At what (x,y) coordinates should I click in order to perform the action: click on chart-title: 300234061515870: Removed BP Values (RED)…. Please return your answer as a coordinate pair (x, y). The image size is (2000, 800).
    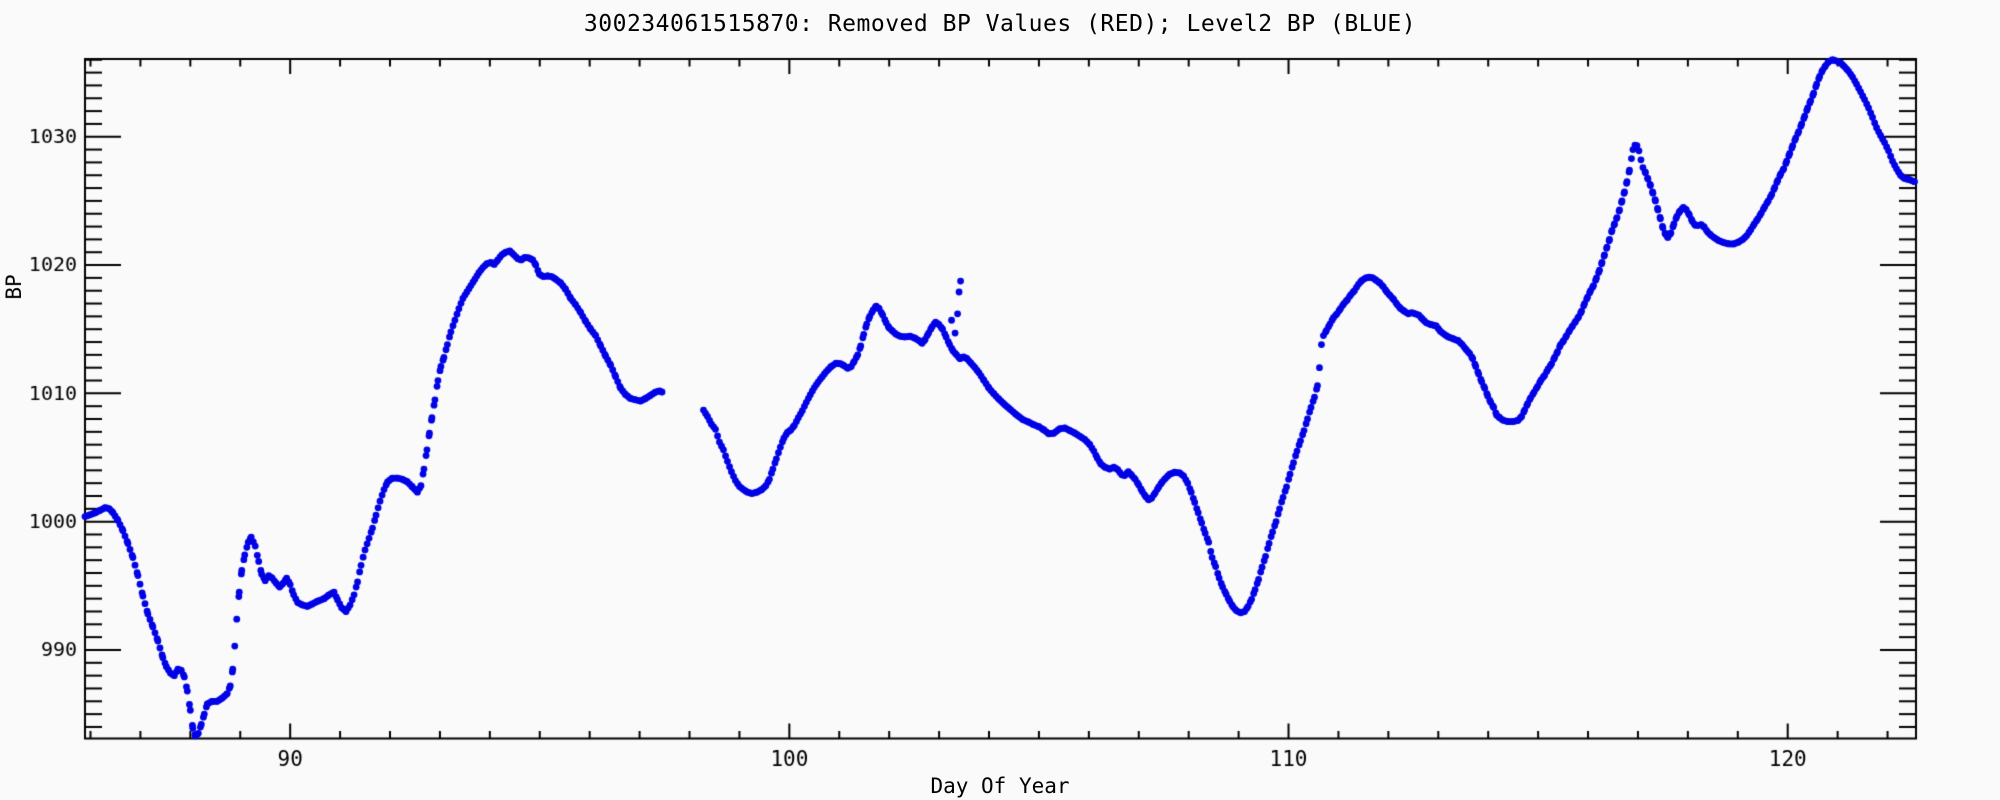
    Looking at the image, I should click on (1000, 24).